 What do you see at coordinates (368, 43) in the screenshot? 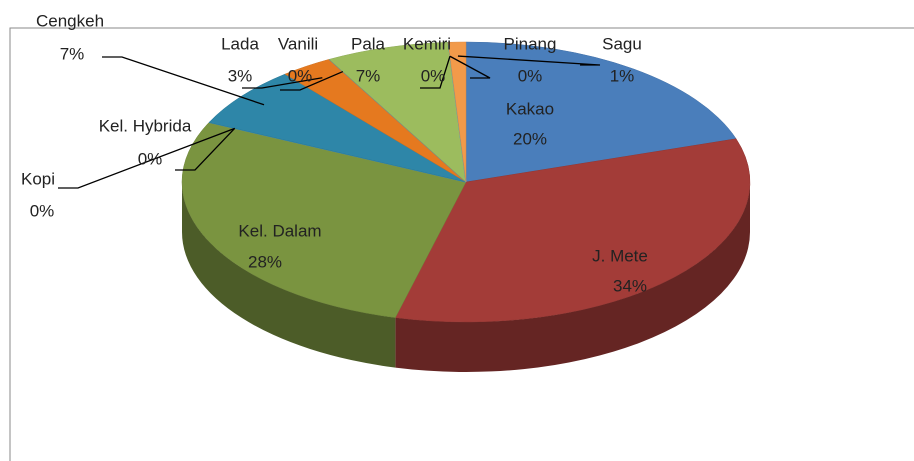
I see `category-label: Pala` at bounding box center [368, 43].